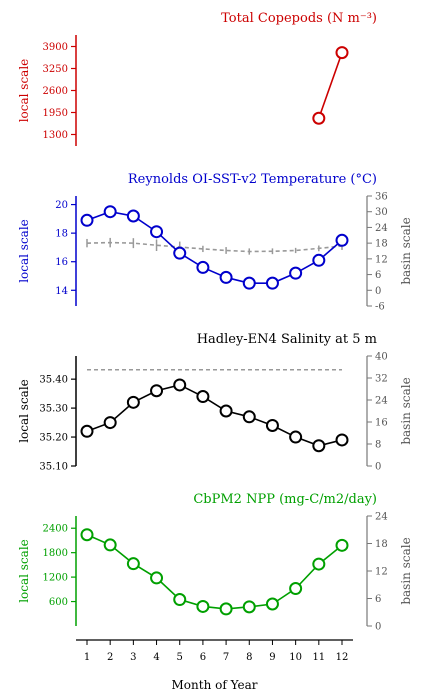 This screenshot has height=700, width=424. Describe the element at coordinates (381, 212) in the screenshot. I see `panel-2-y2tick-label: 30` at that location.